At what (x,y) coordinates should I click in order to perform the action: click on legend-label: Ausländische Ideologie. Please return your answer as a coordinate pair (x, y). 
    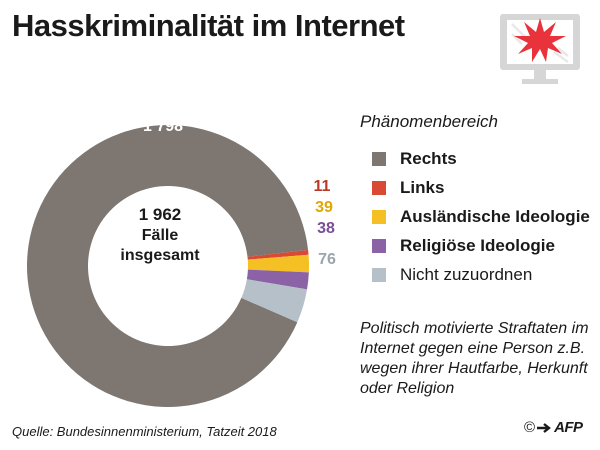
    Looking at the image, I should click on (495, 216).